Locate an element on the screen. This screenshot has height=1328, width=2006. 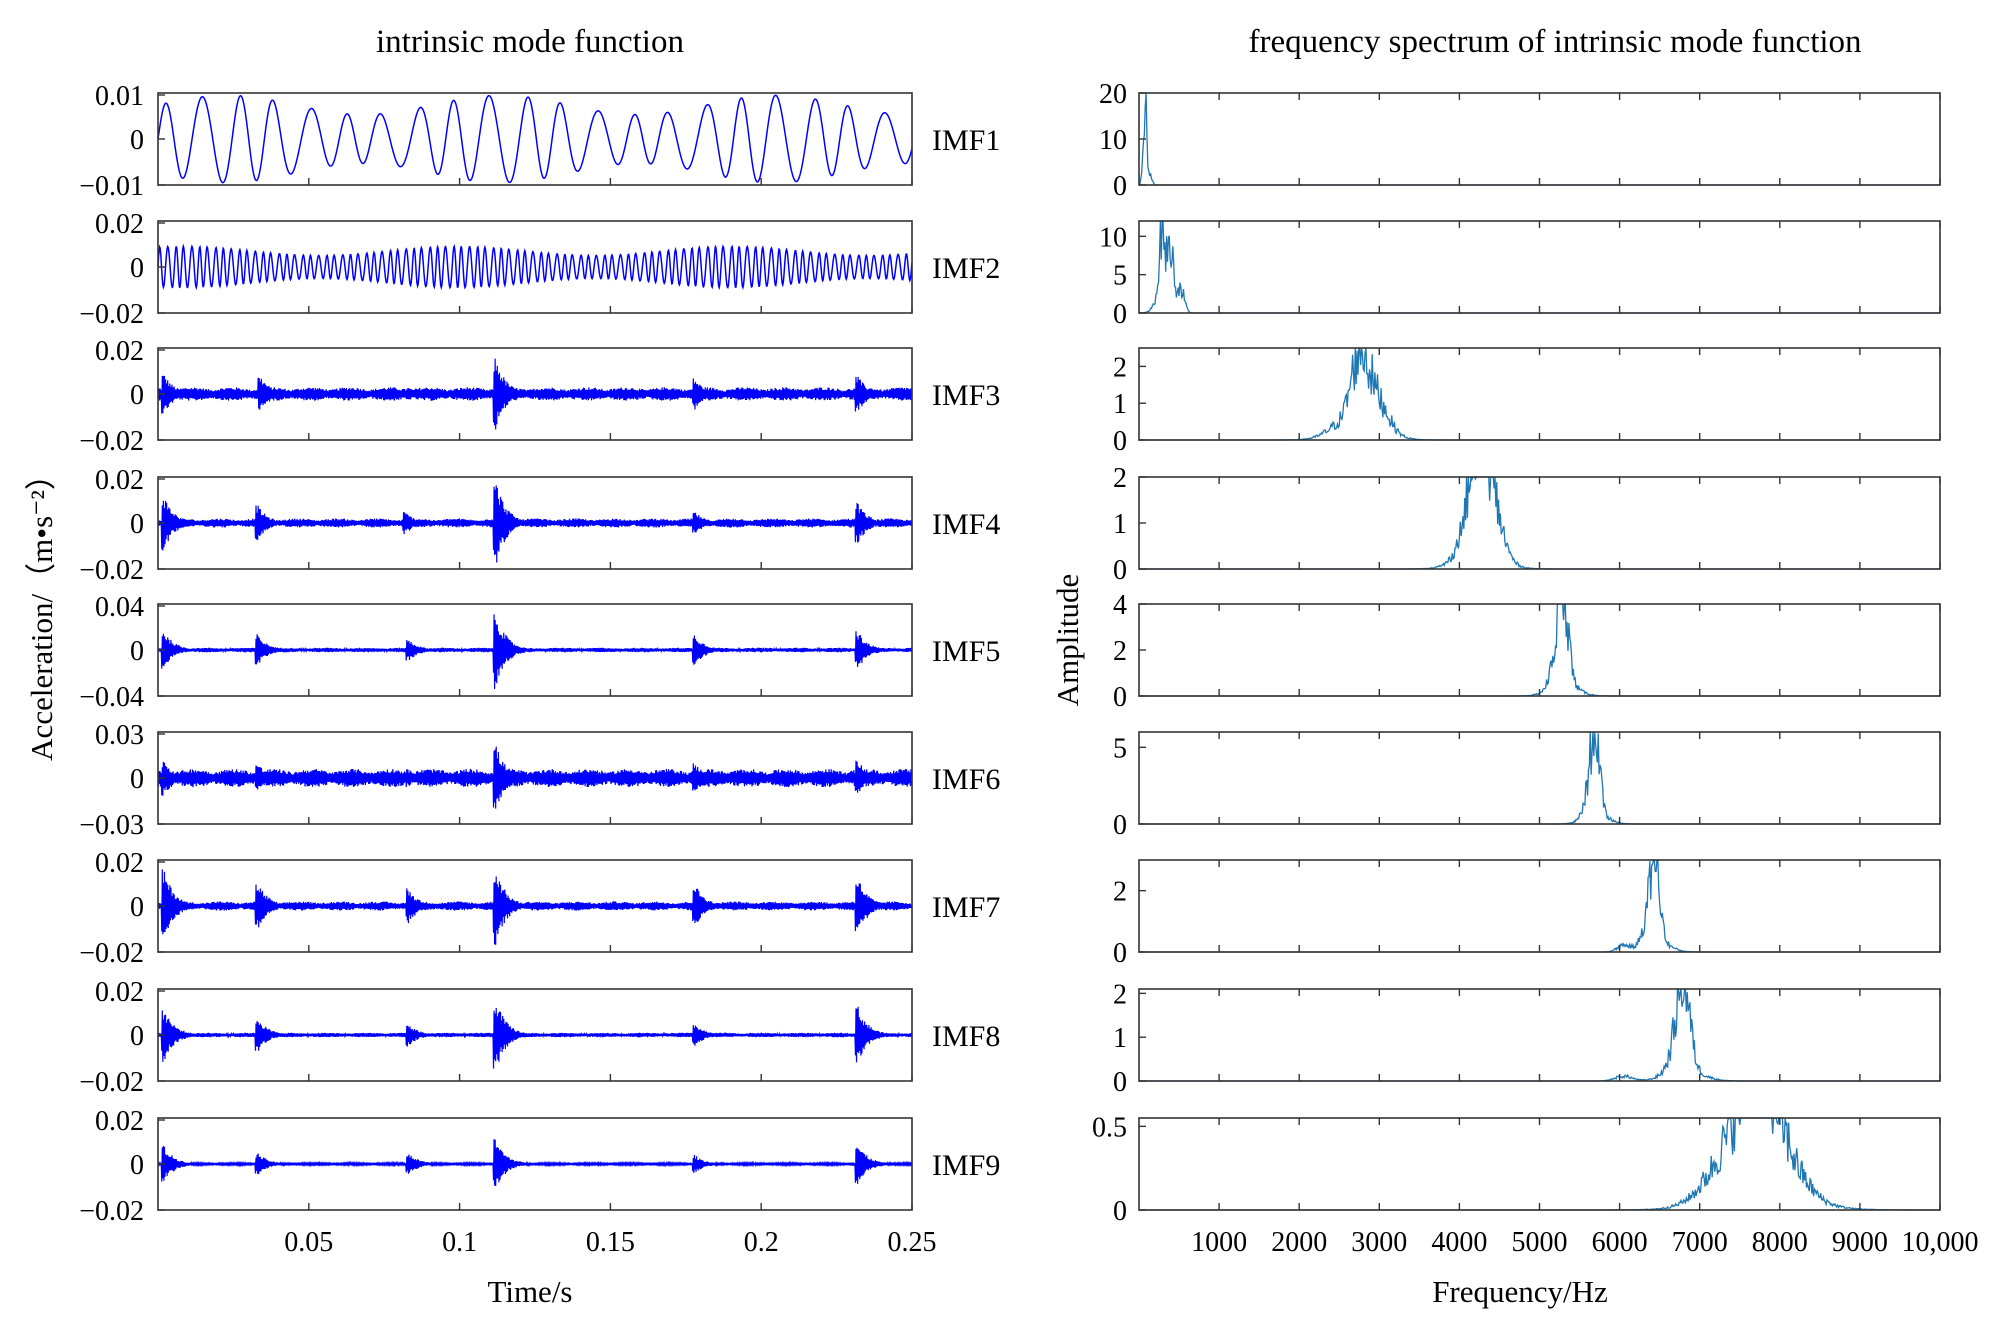
y-tick-label: 10 is located at coordinates (1113, 237).